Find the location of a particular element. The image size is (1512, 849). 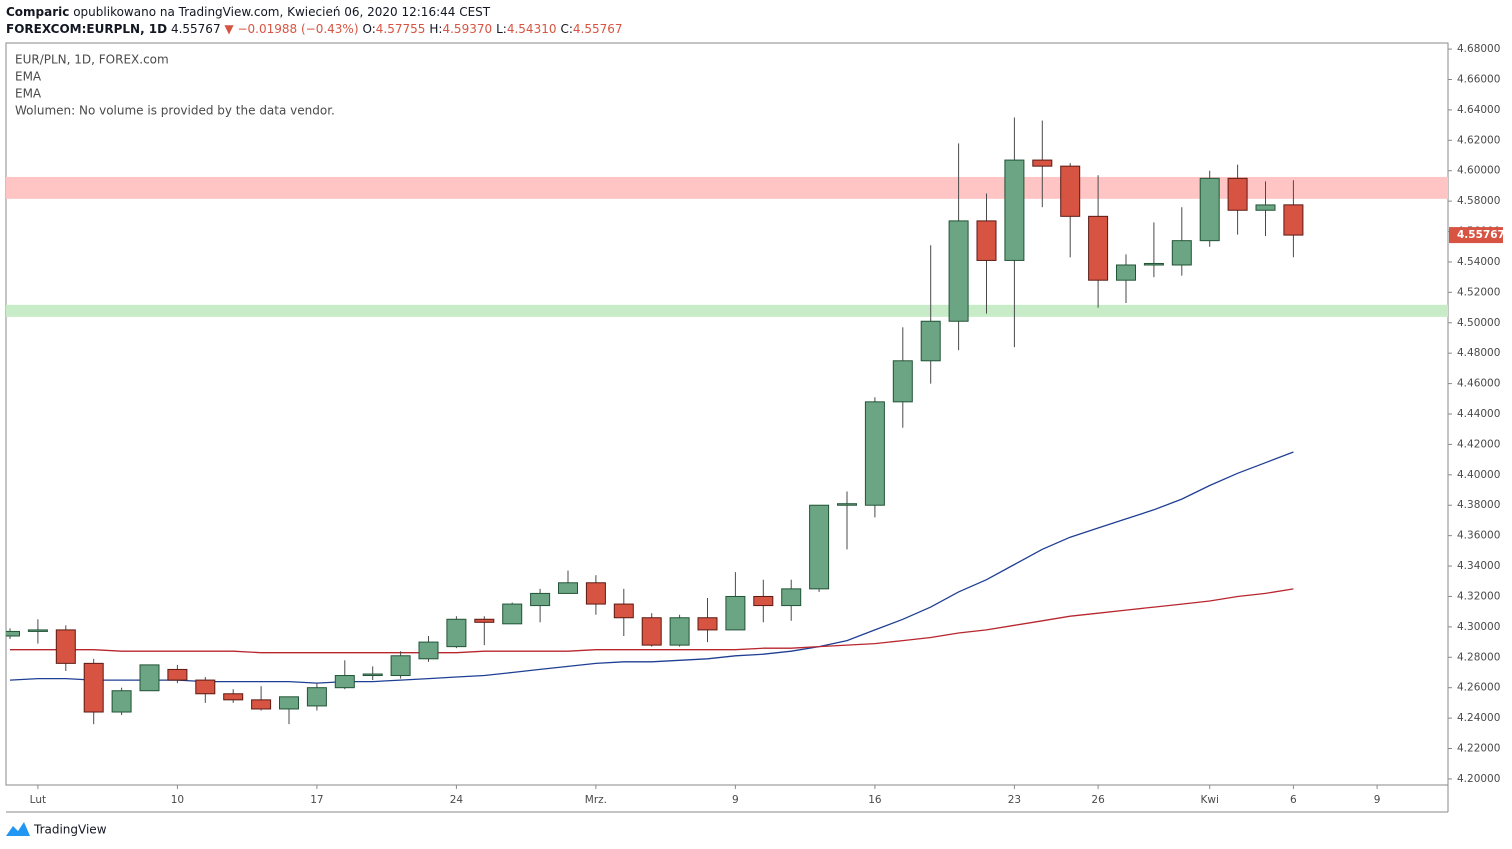

y-tick-label: 4.30000 is located at coordinates (1478, 627).